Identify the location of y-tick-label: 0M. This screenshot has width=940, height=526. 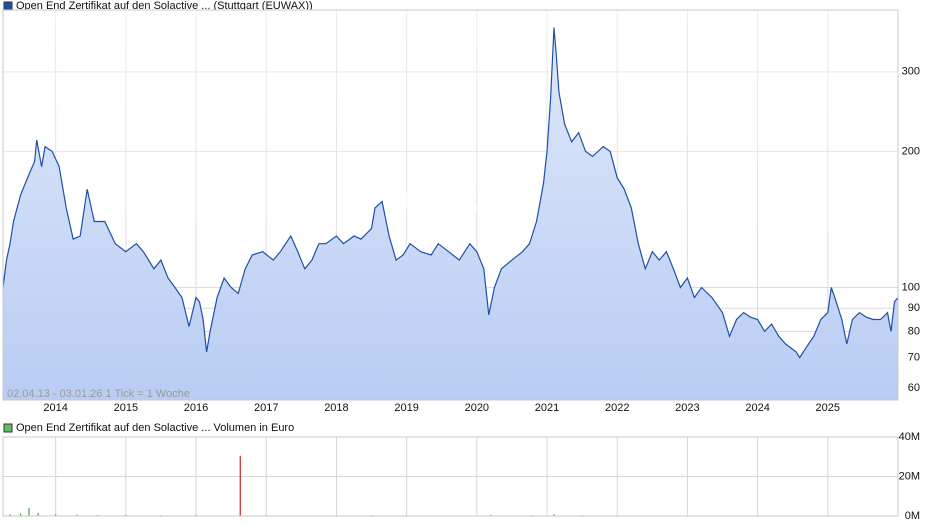
(912, 516).